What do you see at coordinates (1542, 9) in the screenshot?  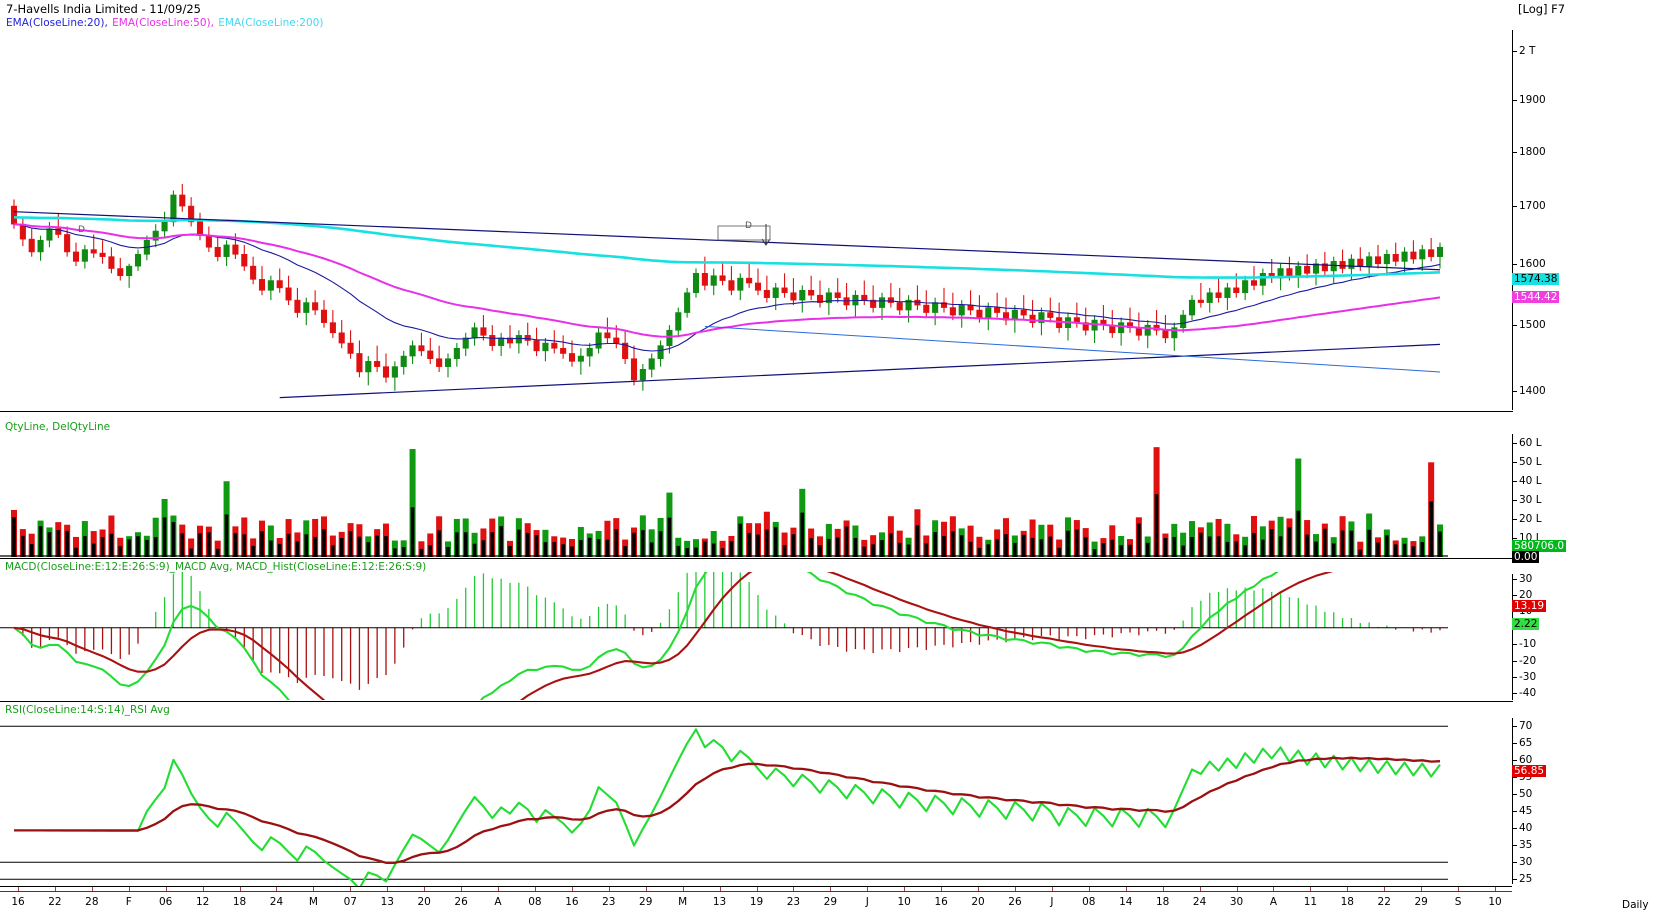 I see `scale-mode-label: [Log] F7` at bounding box center [1542, 9].